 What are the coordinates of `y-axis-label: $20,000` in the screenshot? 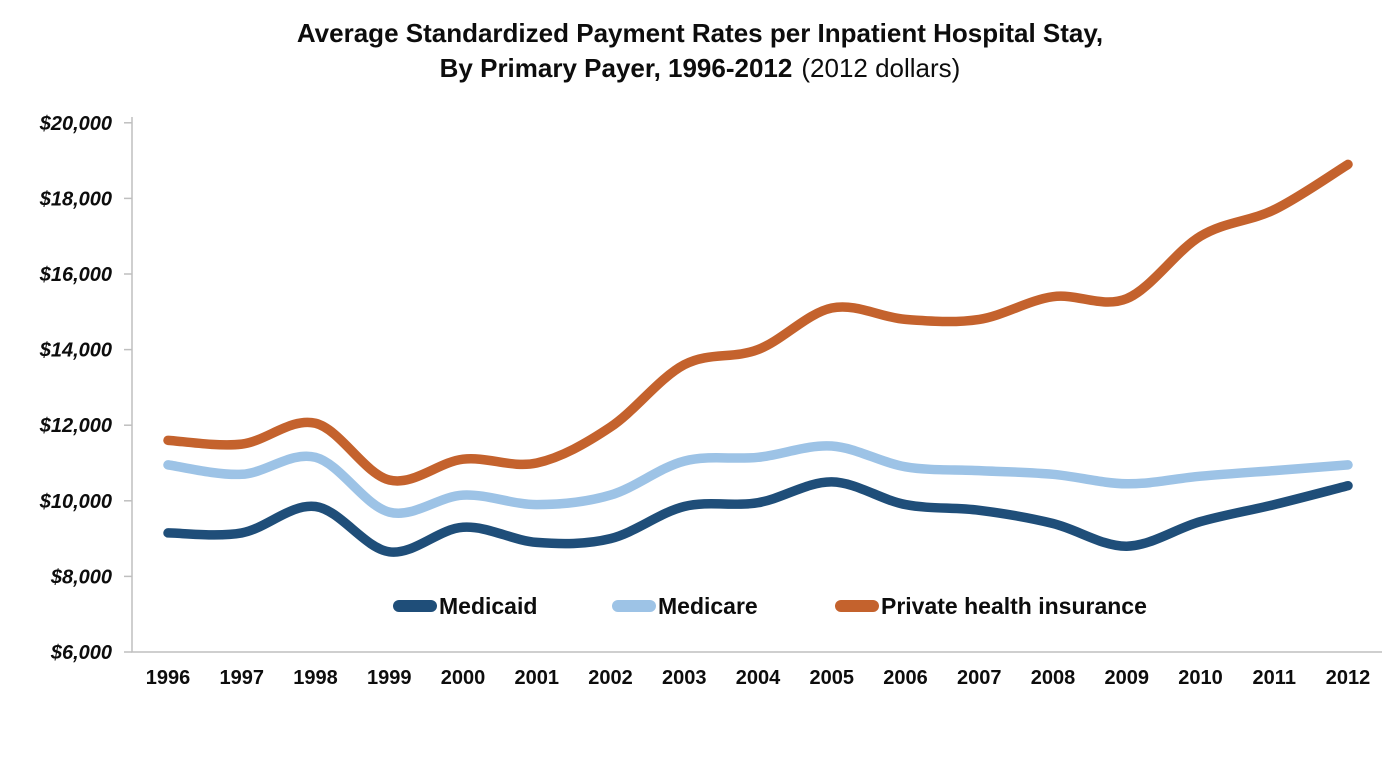 It's located at (75, 124).